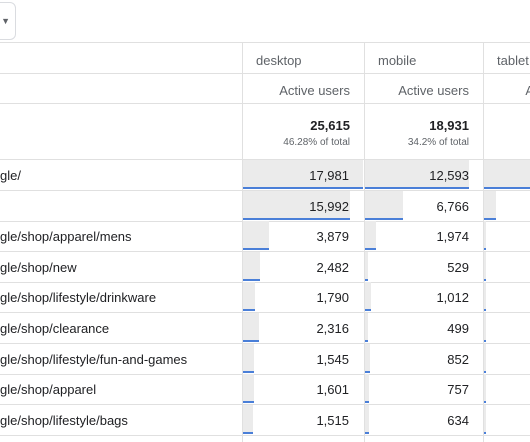 The width and height of the screenshot is (530, 442). I want to click on metric-header-mobile: Active users, so click(433, 90).